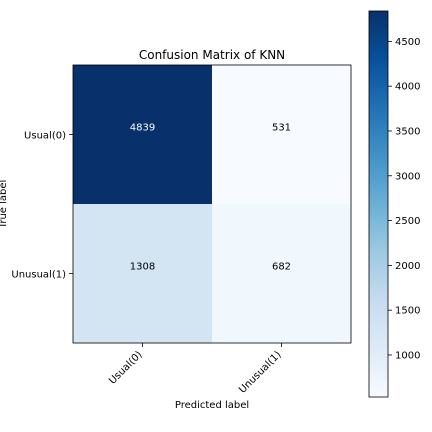 The width and height of the screenshot is (432, 432). Describe the element at coordinates (407, 42) in the screenshot. I see `colorbar-tick-label: 4500` at that location.